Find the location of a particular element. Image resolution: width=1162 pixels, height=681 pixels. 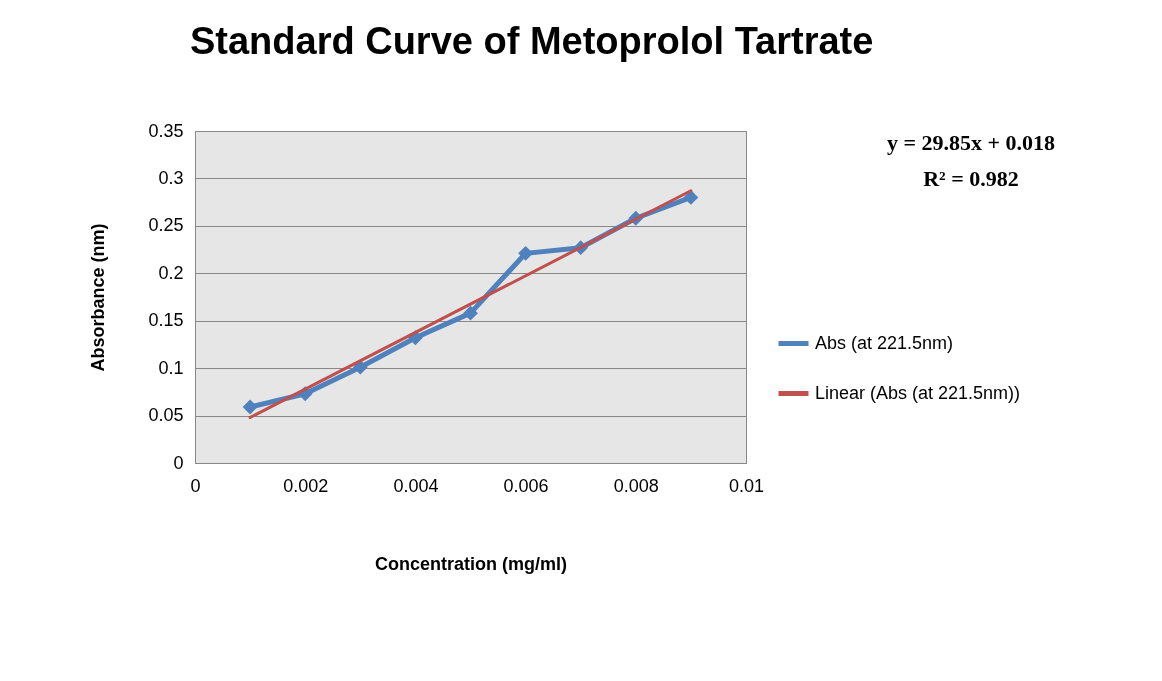

legend-label: Linear (Abs (at 221.5nm)) is located at coordinates (918, 392).